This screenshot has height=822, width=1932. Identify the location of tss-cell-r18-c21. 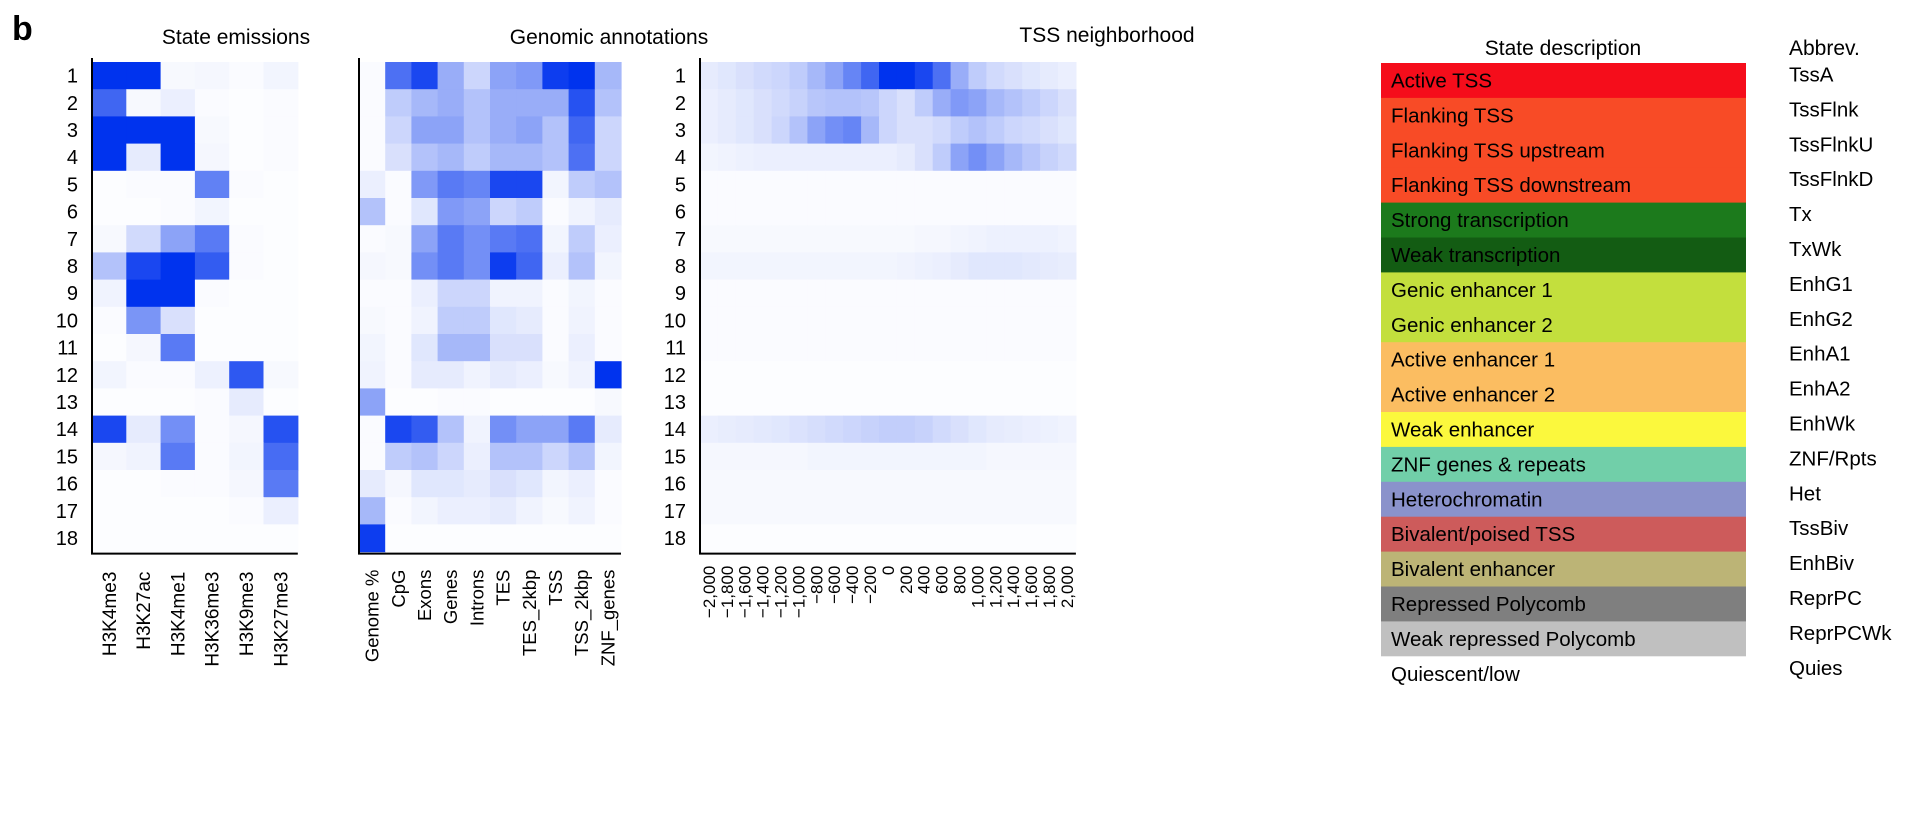
(1067, 538).